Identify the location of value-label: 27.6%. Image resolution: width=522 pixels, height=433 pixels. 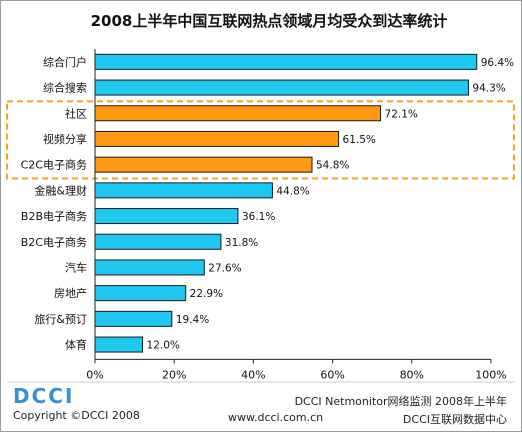
(224, 268).